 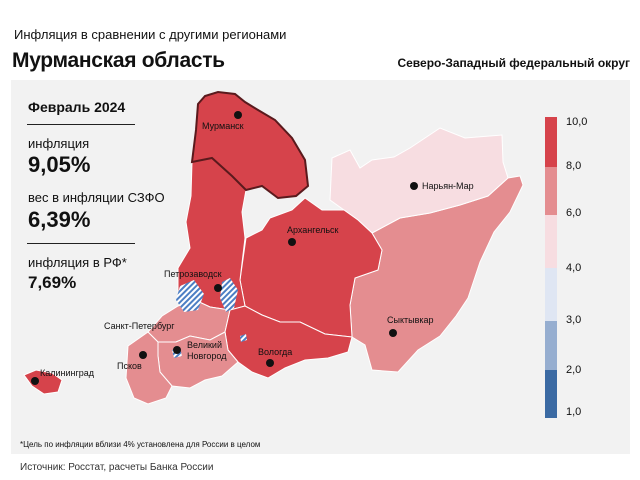 What do you see at coordinates (52, 282) in the screenshot?
I see `rf-inflation-value: 7,69%` at bounding box center [52, 282].